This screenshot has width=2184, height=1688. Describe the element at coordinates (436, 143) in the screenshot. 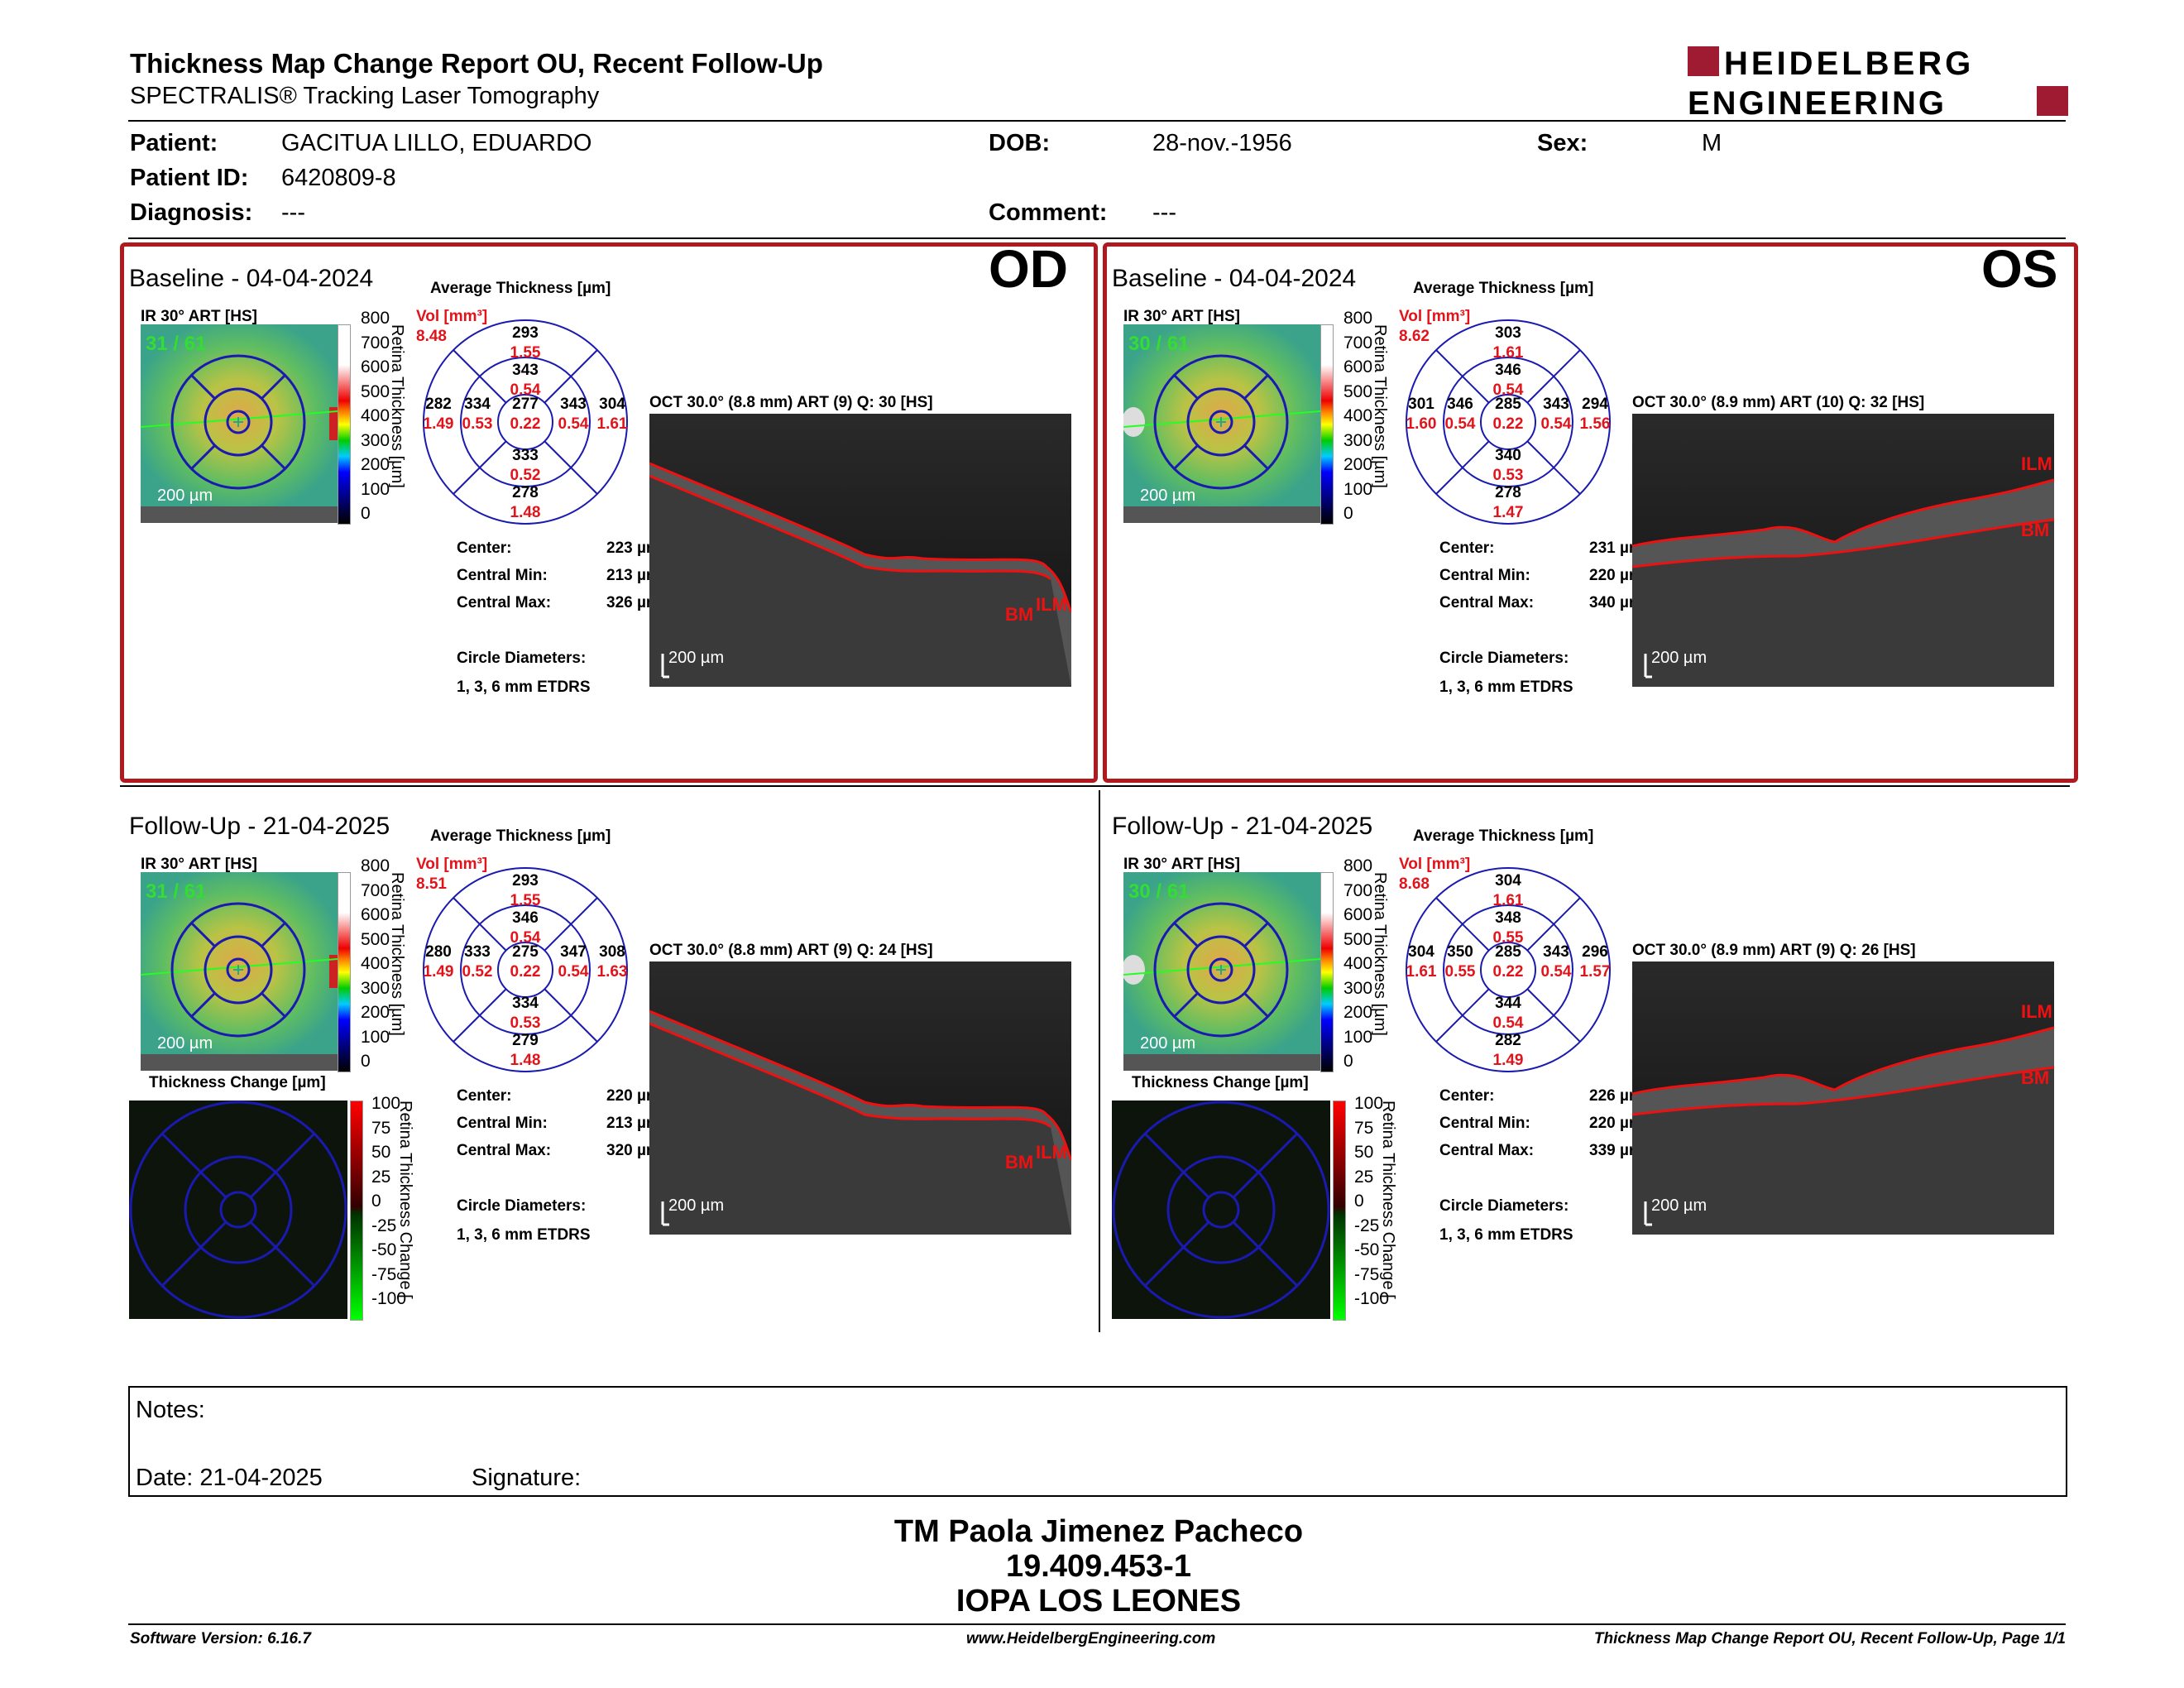

I see `patient-name: GACITUA LILLO, EDUARDO` at that location.